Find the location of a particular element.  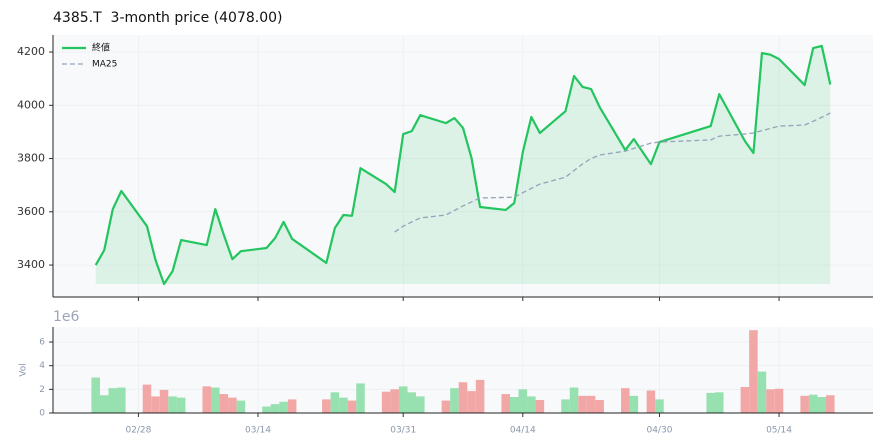

y-tick-label: 4000 is located at coordinates (31, 104).